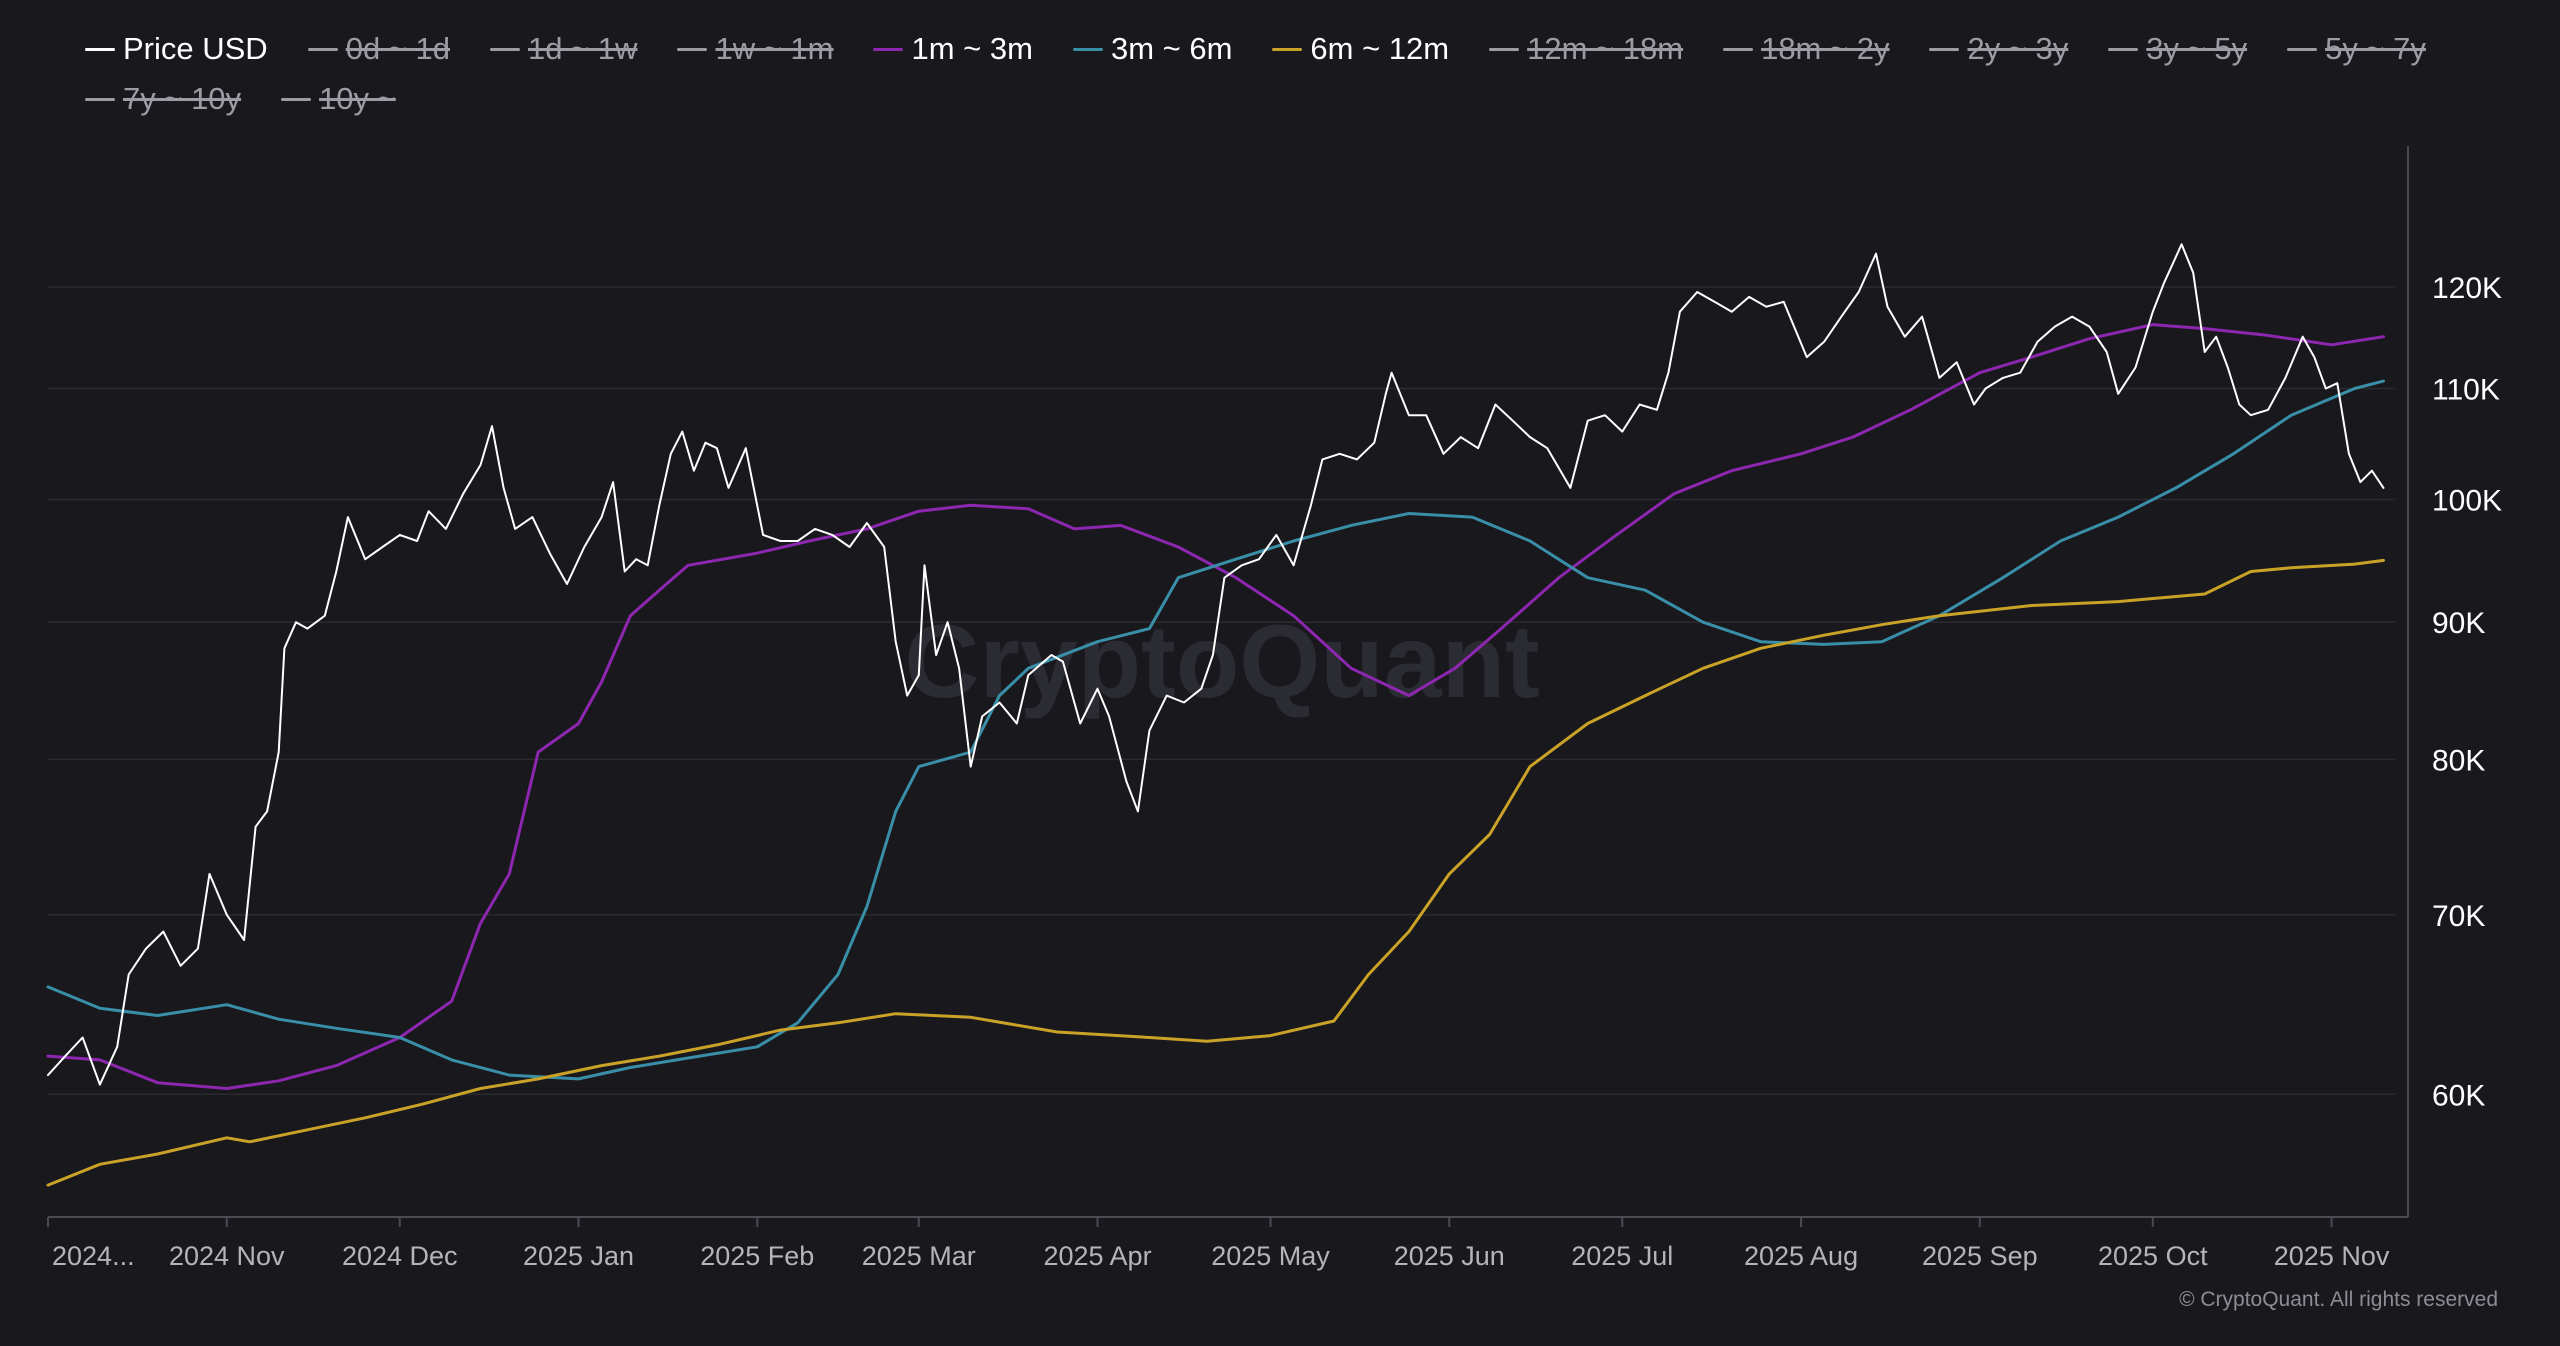  What do you see at coordinates (2332, 1256) in the screenshot?
I see `x-tick-label: 2025 Nov` at bounding box center [2332, 1256].